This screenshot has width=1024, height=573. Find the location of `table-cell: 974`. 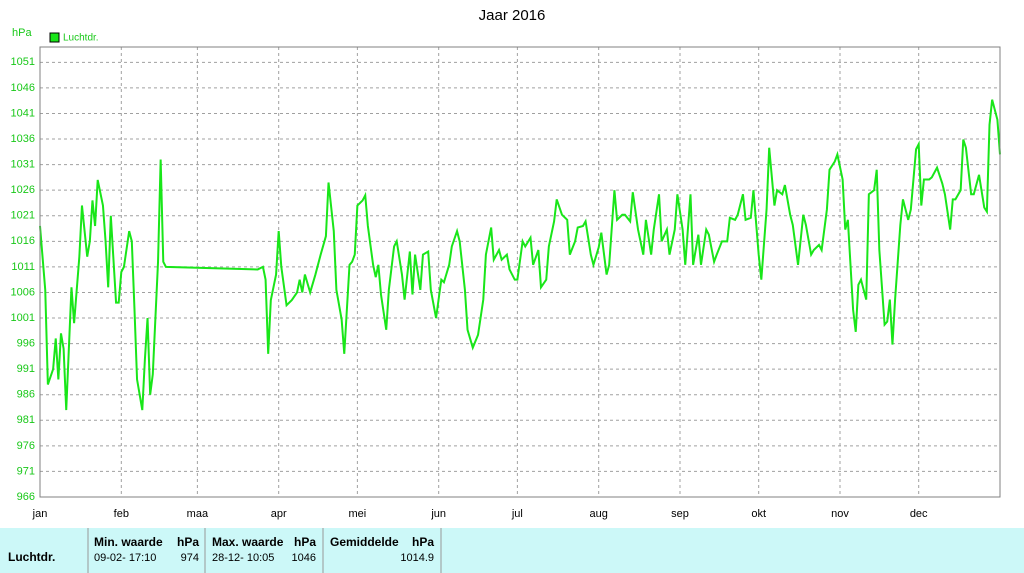

table-cell: 974 is located at coordinates (190, 558).